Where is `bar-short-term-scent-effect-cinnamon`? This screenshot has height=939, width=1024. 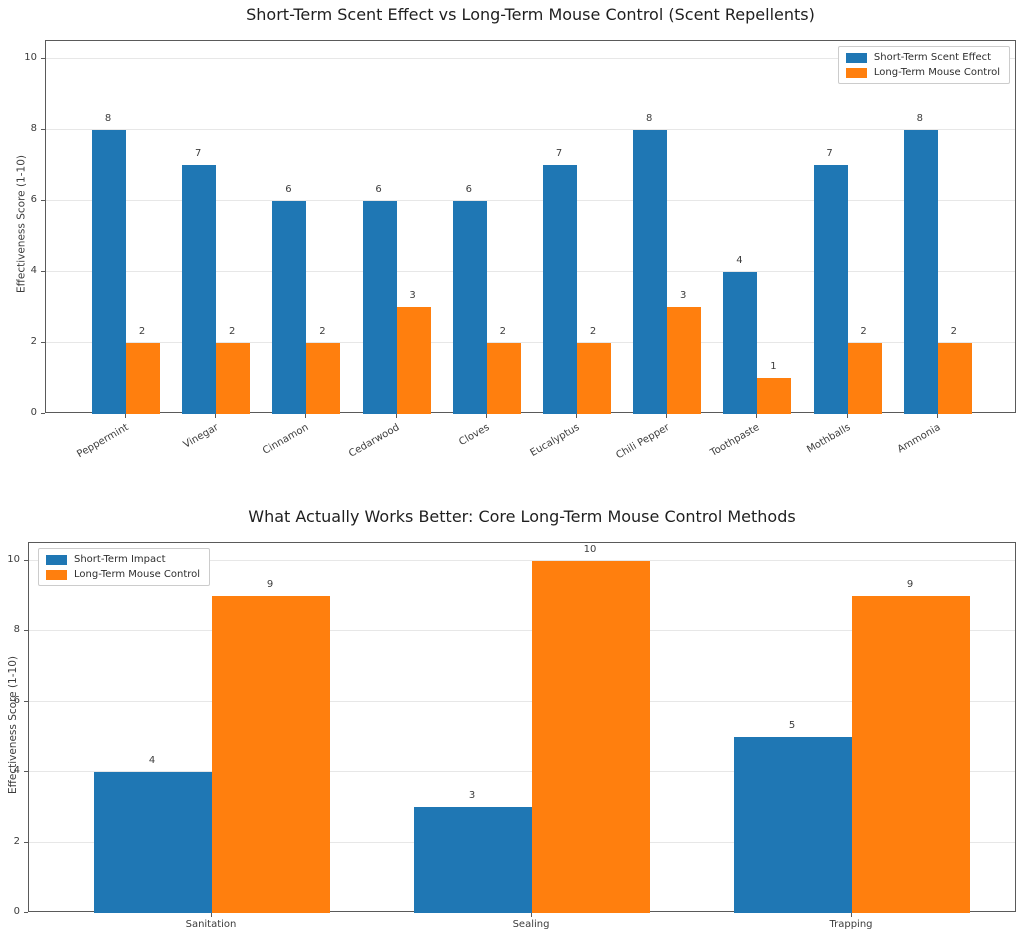 bar-short-term-scent-effect-cinnamon is located at coordinates (289, 307).